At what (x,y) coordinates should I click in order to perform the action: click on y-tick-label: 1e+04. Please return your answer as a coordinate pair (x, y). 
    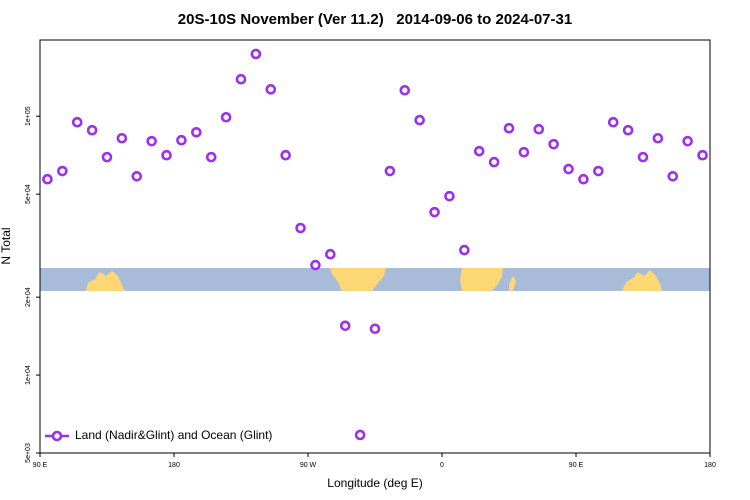
    Looking at the image, I should click on (28, 375).